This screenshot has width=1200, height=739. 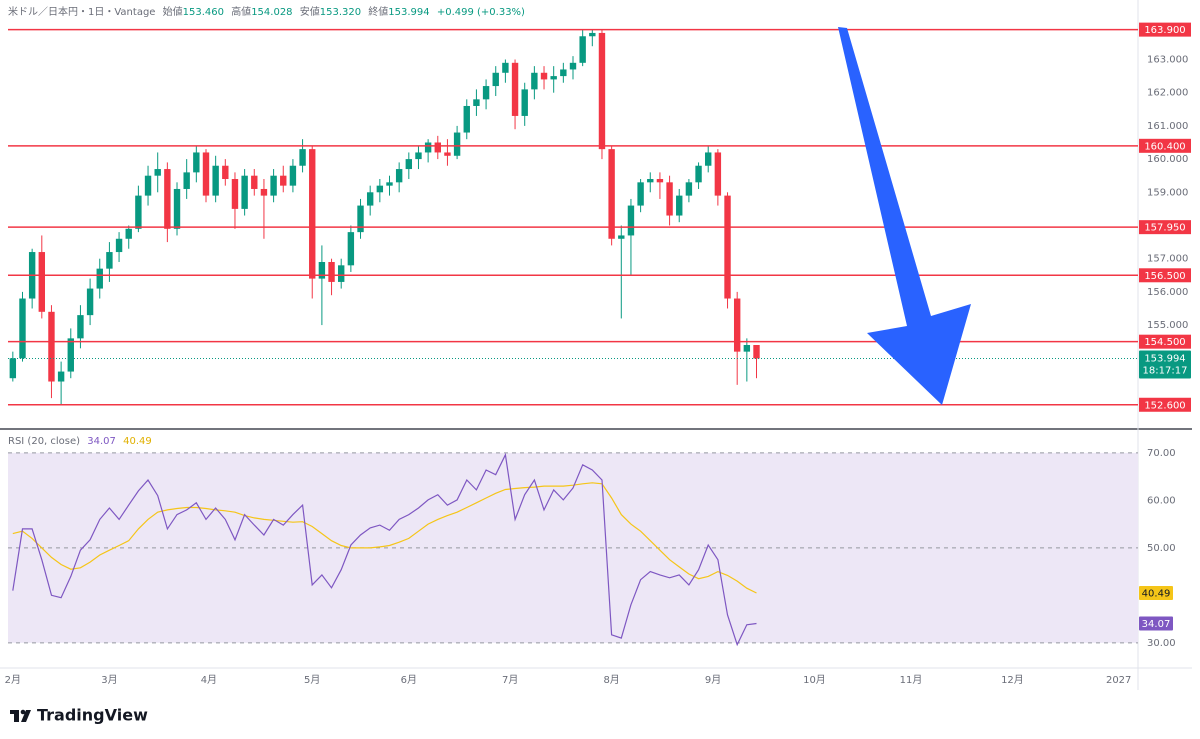 What do you see at coordinates (340, 12) in the screenshot?
I see `low: 153.320` at bounding box center [340, 12].